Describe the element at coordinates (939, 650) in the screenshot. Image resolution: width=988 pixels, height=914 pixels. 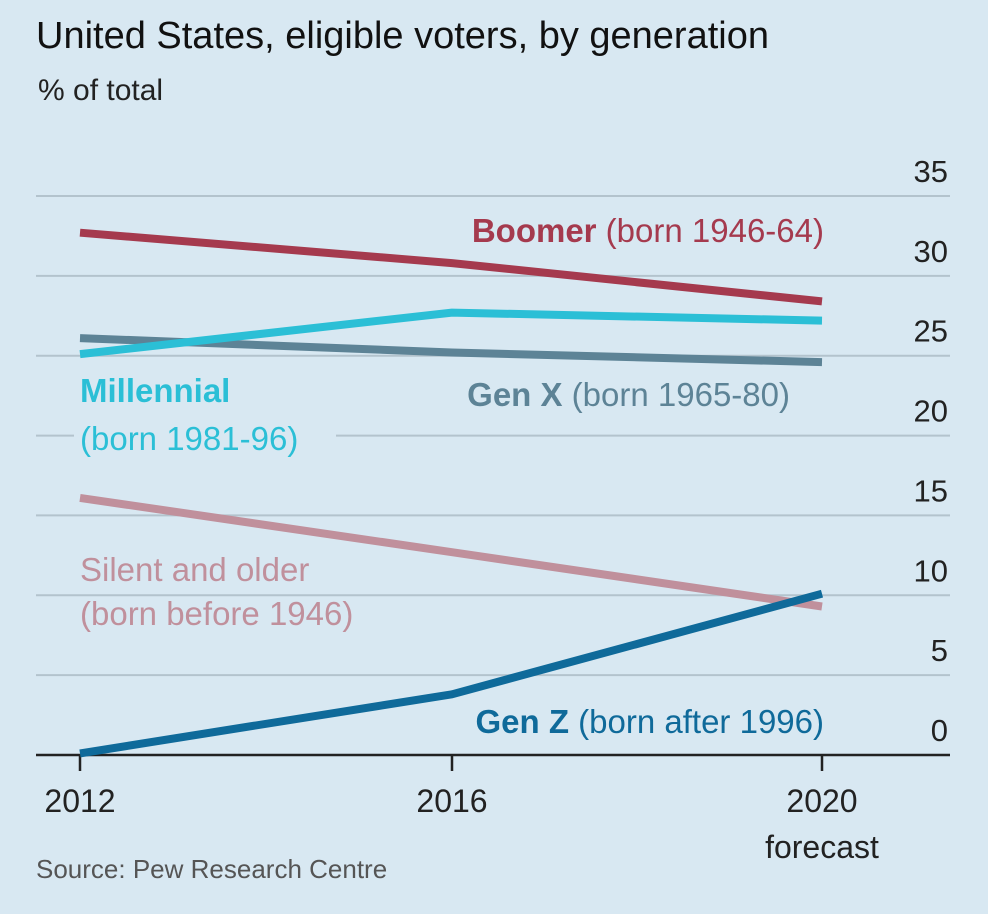
I see `y-tick-label: 5` at that location.